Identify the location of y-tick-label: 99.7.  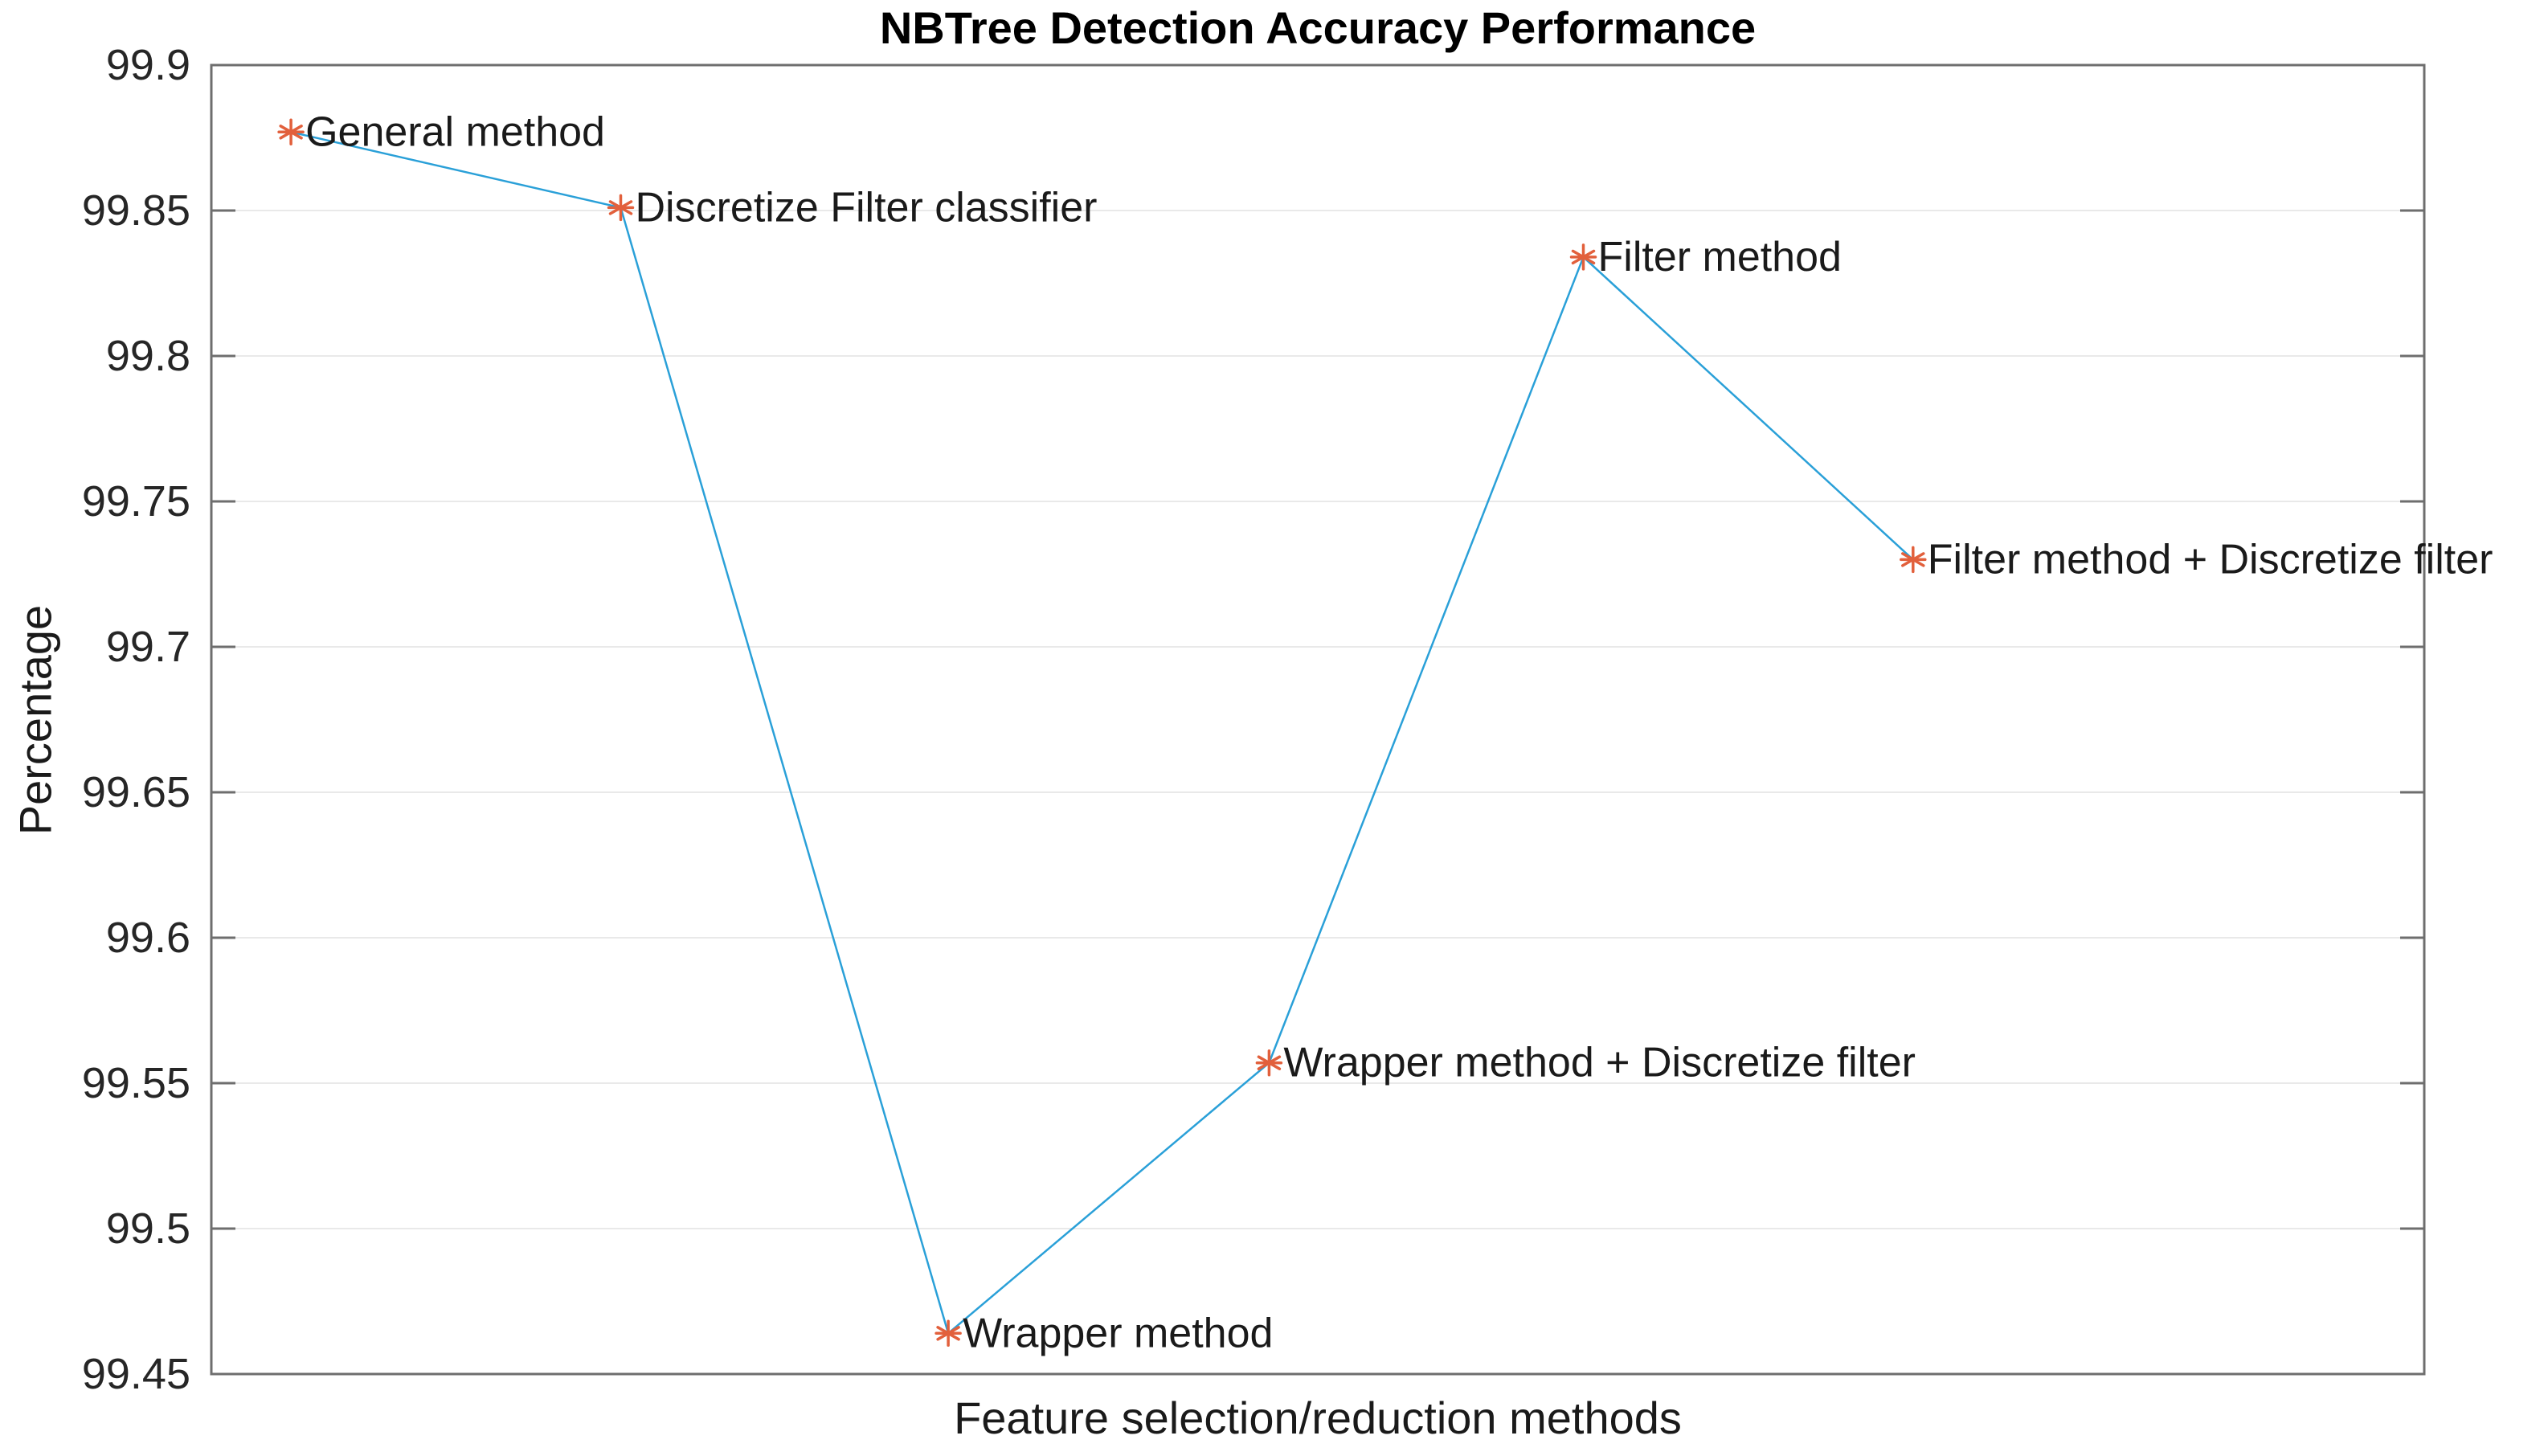
(148, 647).